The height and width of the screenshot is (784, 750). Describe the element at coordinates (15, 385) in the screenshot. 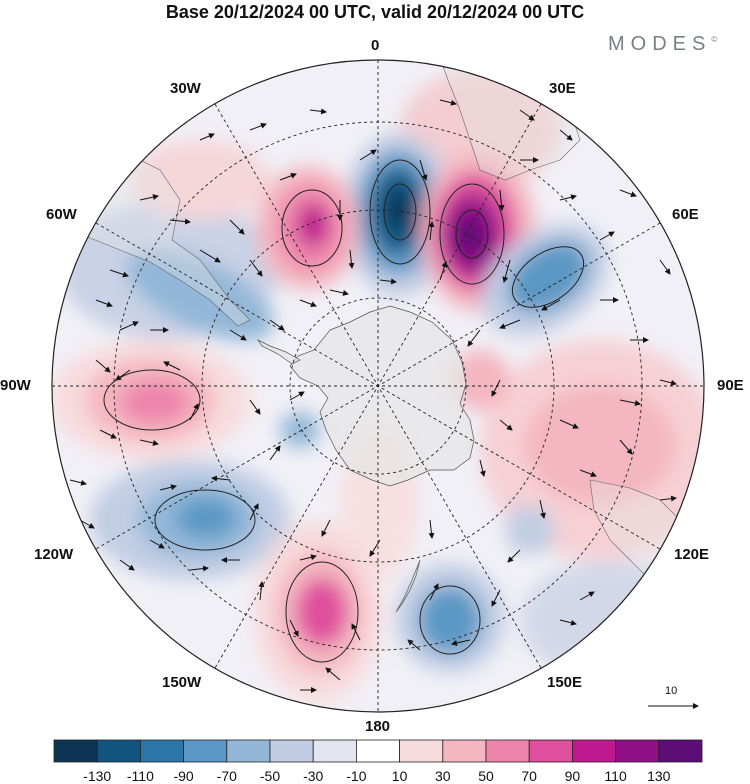

I see `lon-label-90w: 90W` at that location.